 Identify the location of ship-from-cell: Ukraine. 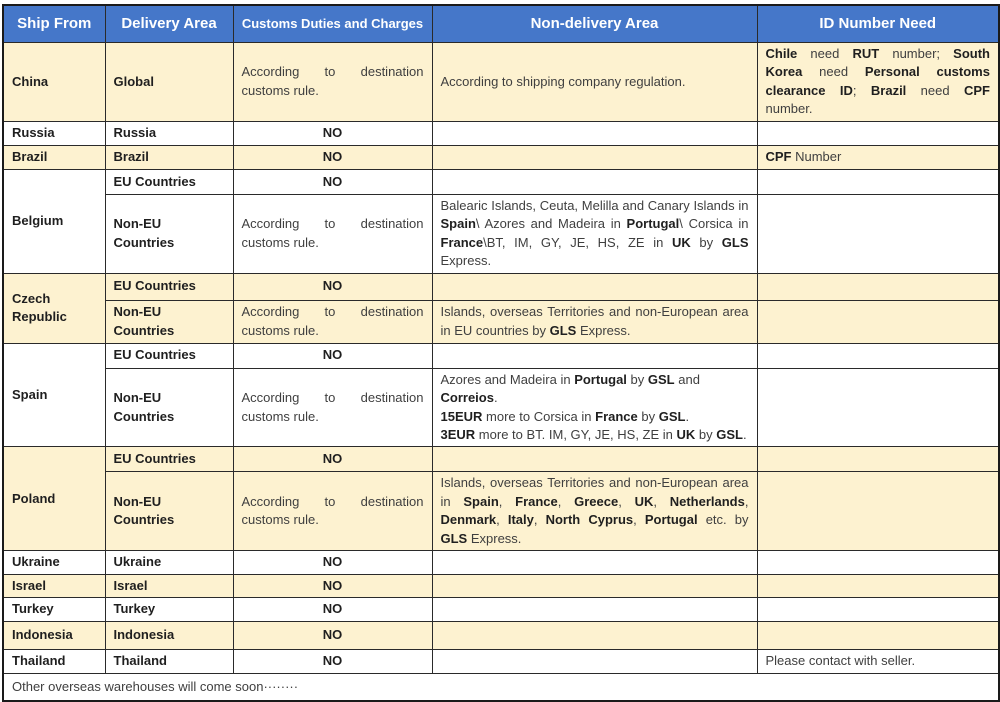
(54, 562).